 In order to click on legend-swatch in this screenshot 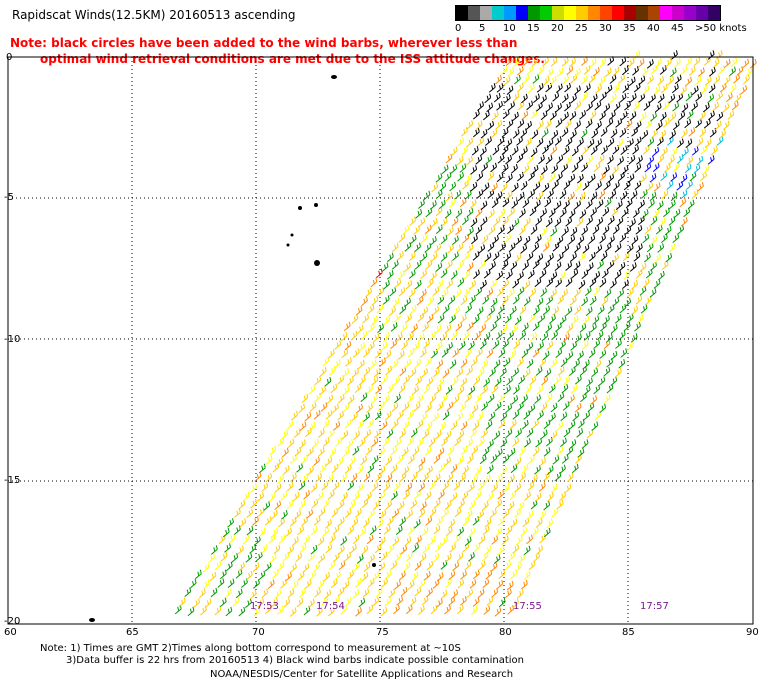, I will do `click(654, 13)`.